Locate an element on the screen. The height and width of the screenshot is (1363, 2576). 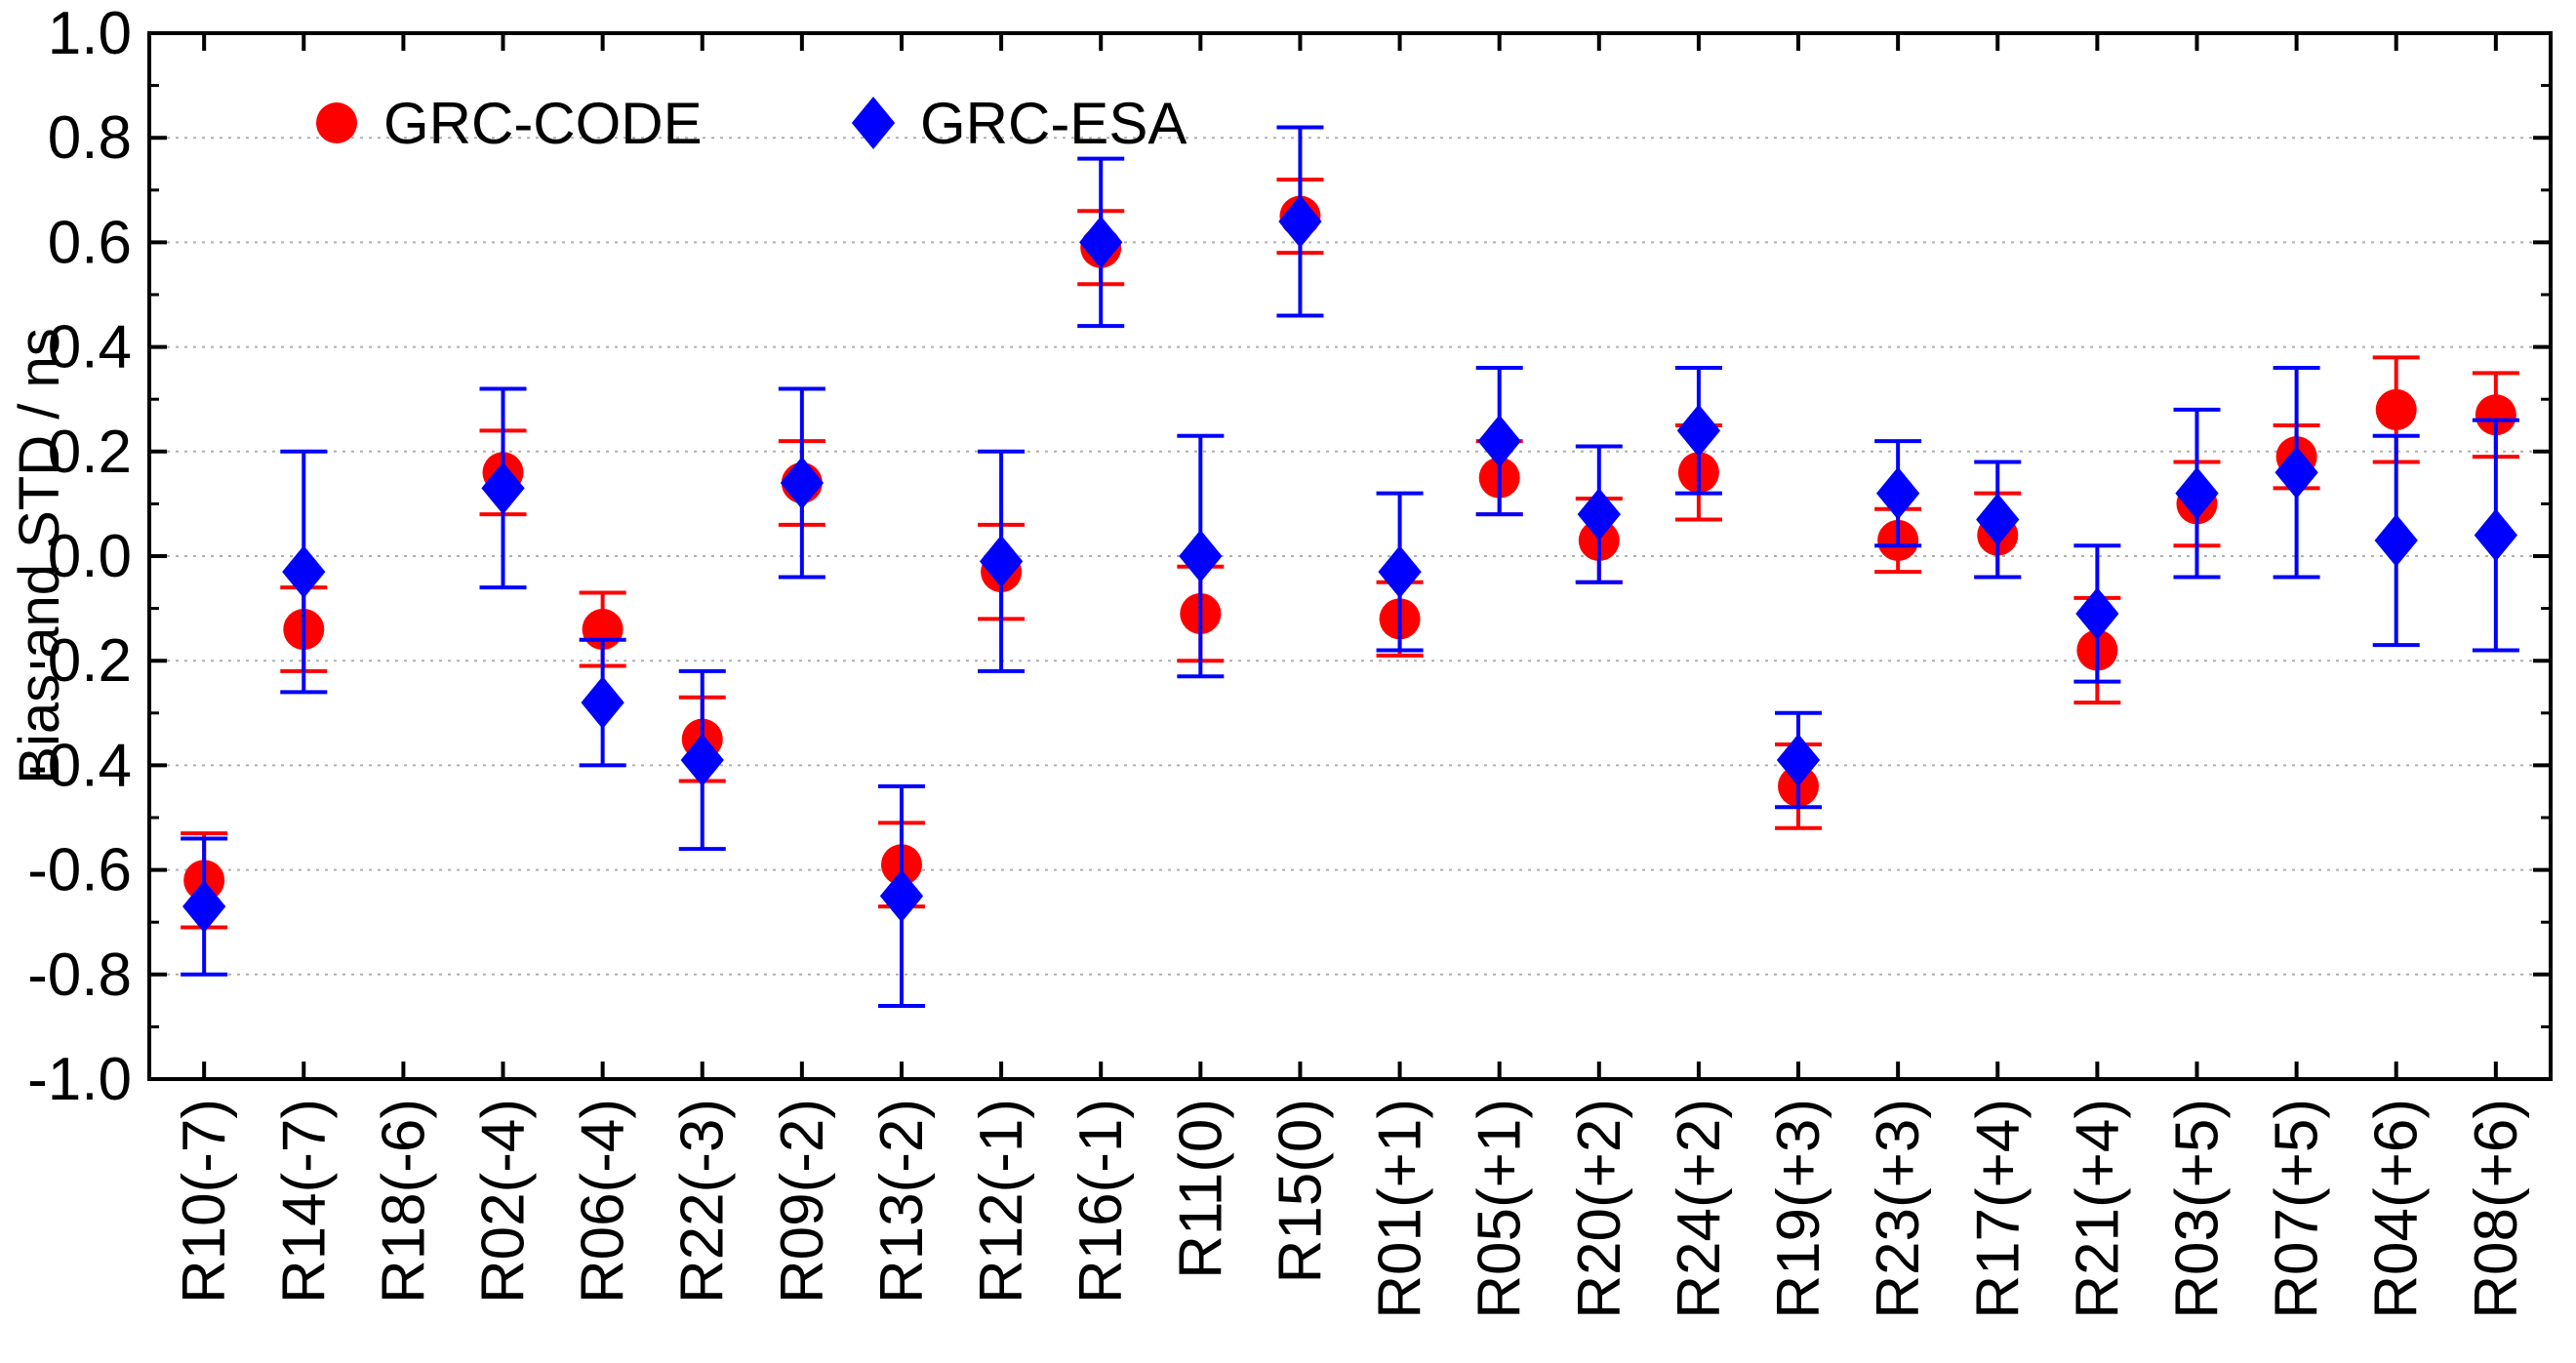
x-tick-label: R07(+5) is located at coordinates (2297, 1209).